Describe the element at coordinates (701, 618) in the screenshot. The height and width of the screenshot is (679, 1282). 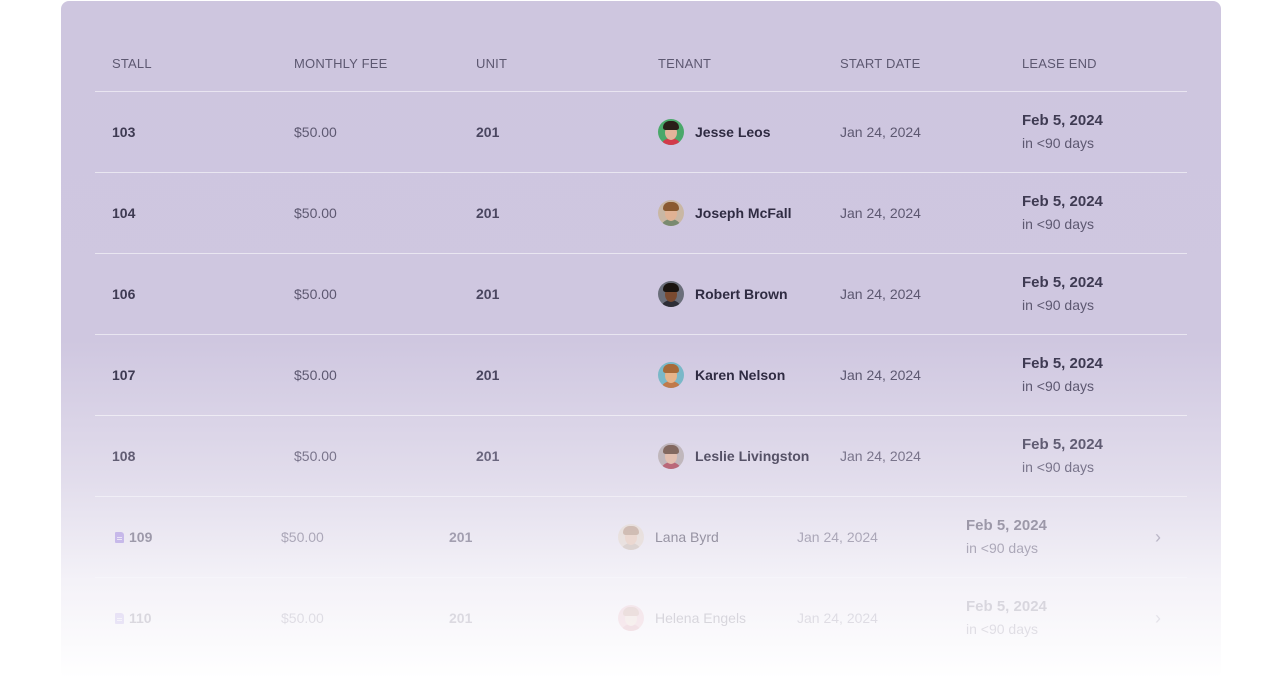
I see `tenant-name: Helena Engels` at that location.